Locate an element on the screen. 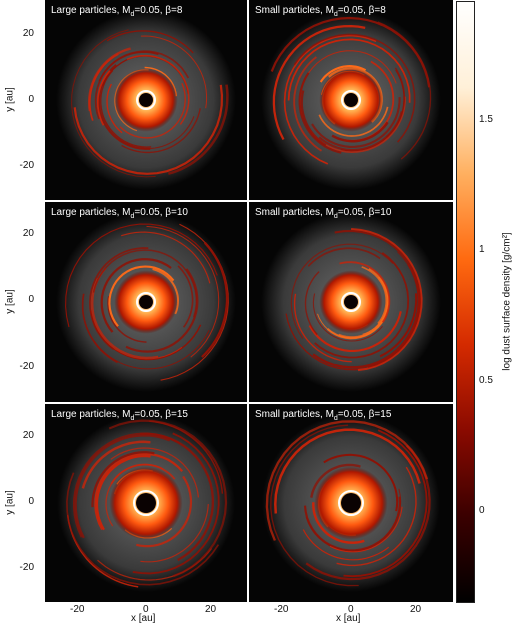 The image size is (520, 624). panel-small-beta15: Small particles, Md=0.05, β=15 is located at coordinates (351, 503).